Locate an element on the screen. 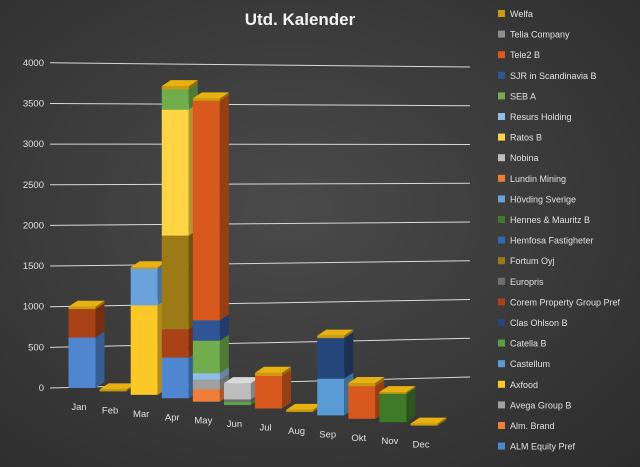 The height and width of the screenshot is (467, 640). y-tick-label: 2000 is located at coordinates (33, 225).